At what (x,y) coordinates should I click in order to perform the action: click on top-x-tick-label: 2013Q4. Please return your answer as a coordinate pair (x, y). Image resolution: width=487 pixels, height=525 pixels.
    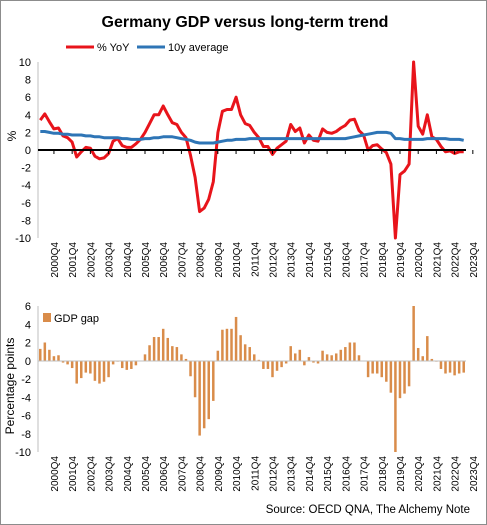
    Looking at the image, I should click on (292, 260).